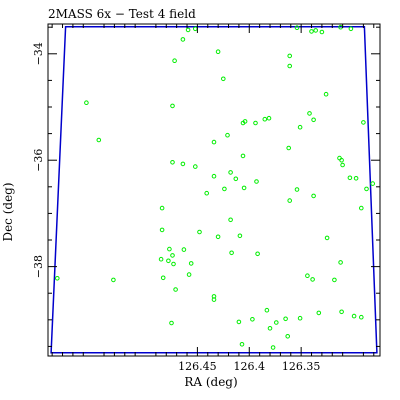 Image resolution: width=400 pixels, height=400 pixels. I want to click on y-axis-title: Dec (deg), so click(8, 211).